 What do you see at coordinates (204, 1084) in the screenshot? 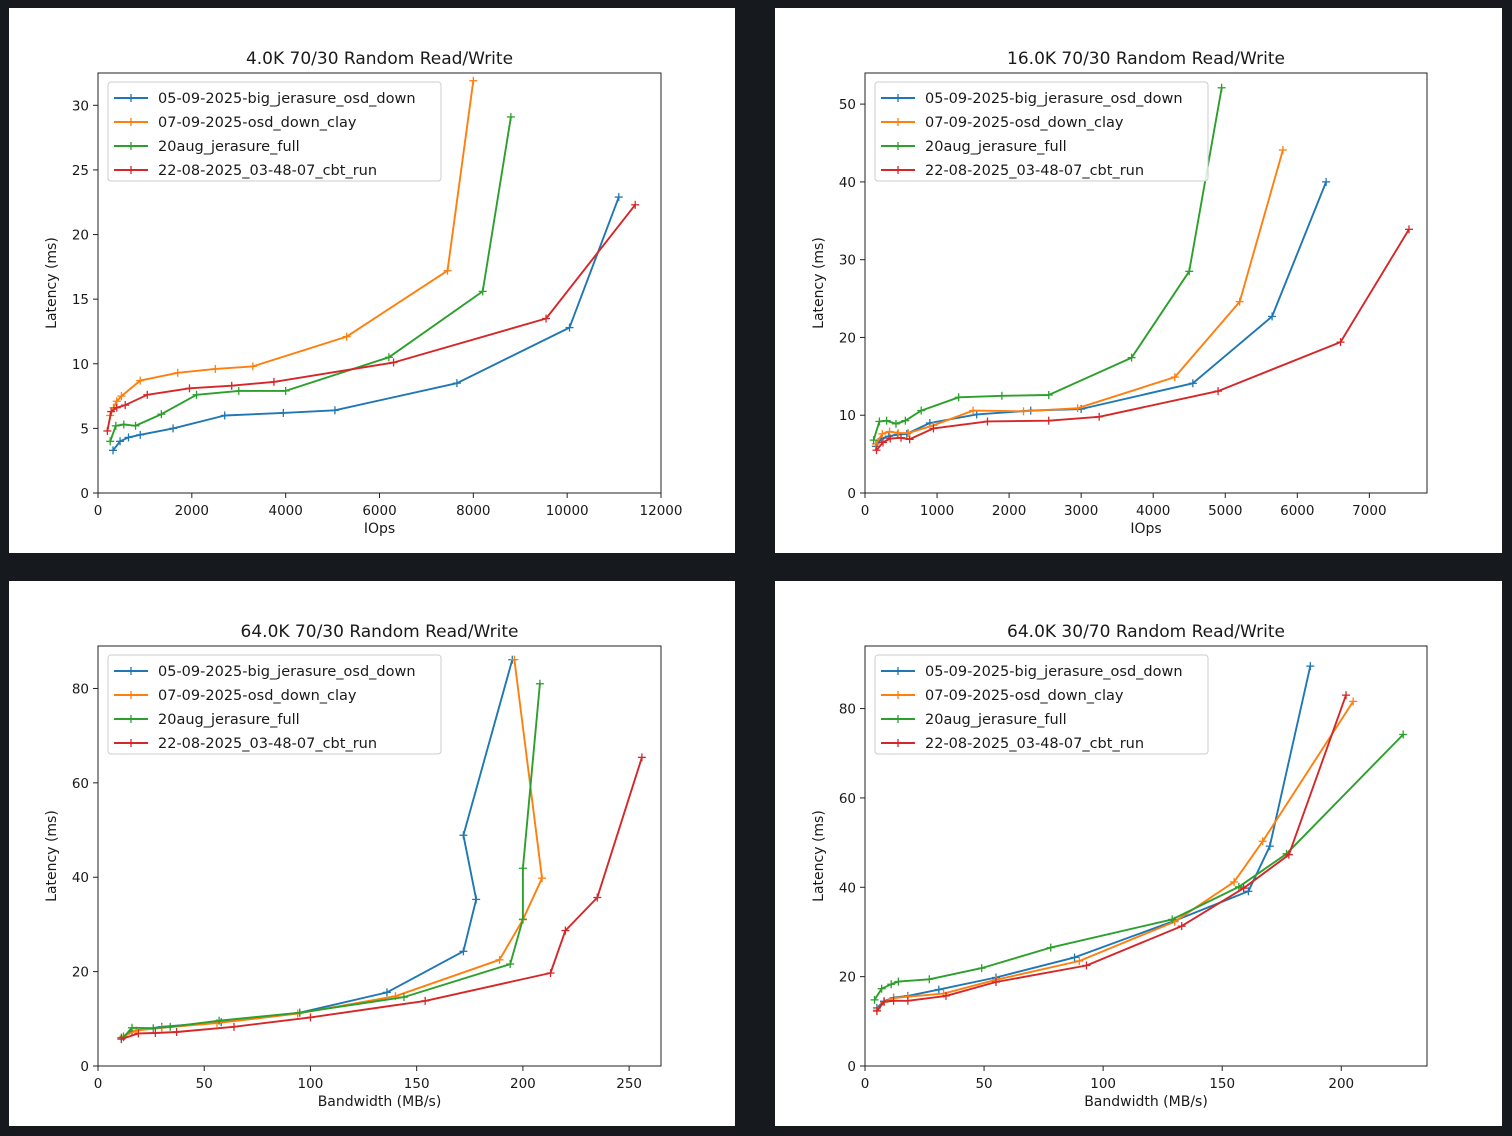
I see `x-tick-label: 50` at bounding box center [204, 1084].